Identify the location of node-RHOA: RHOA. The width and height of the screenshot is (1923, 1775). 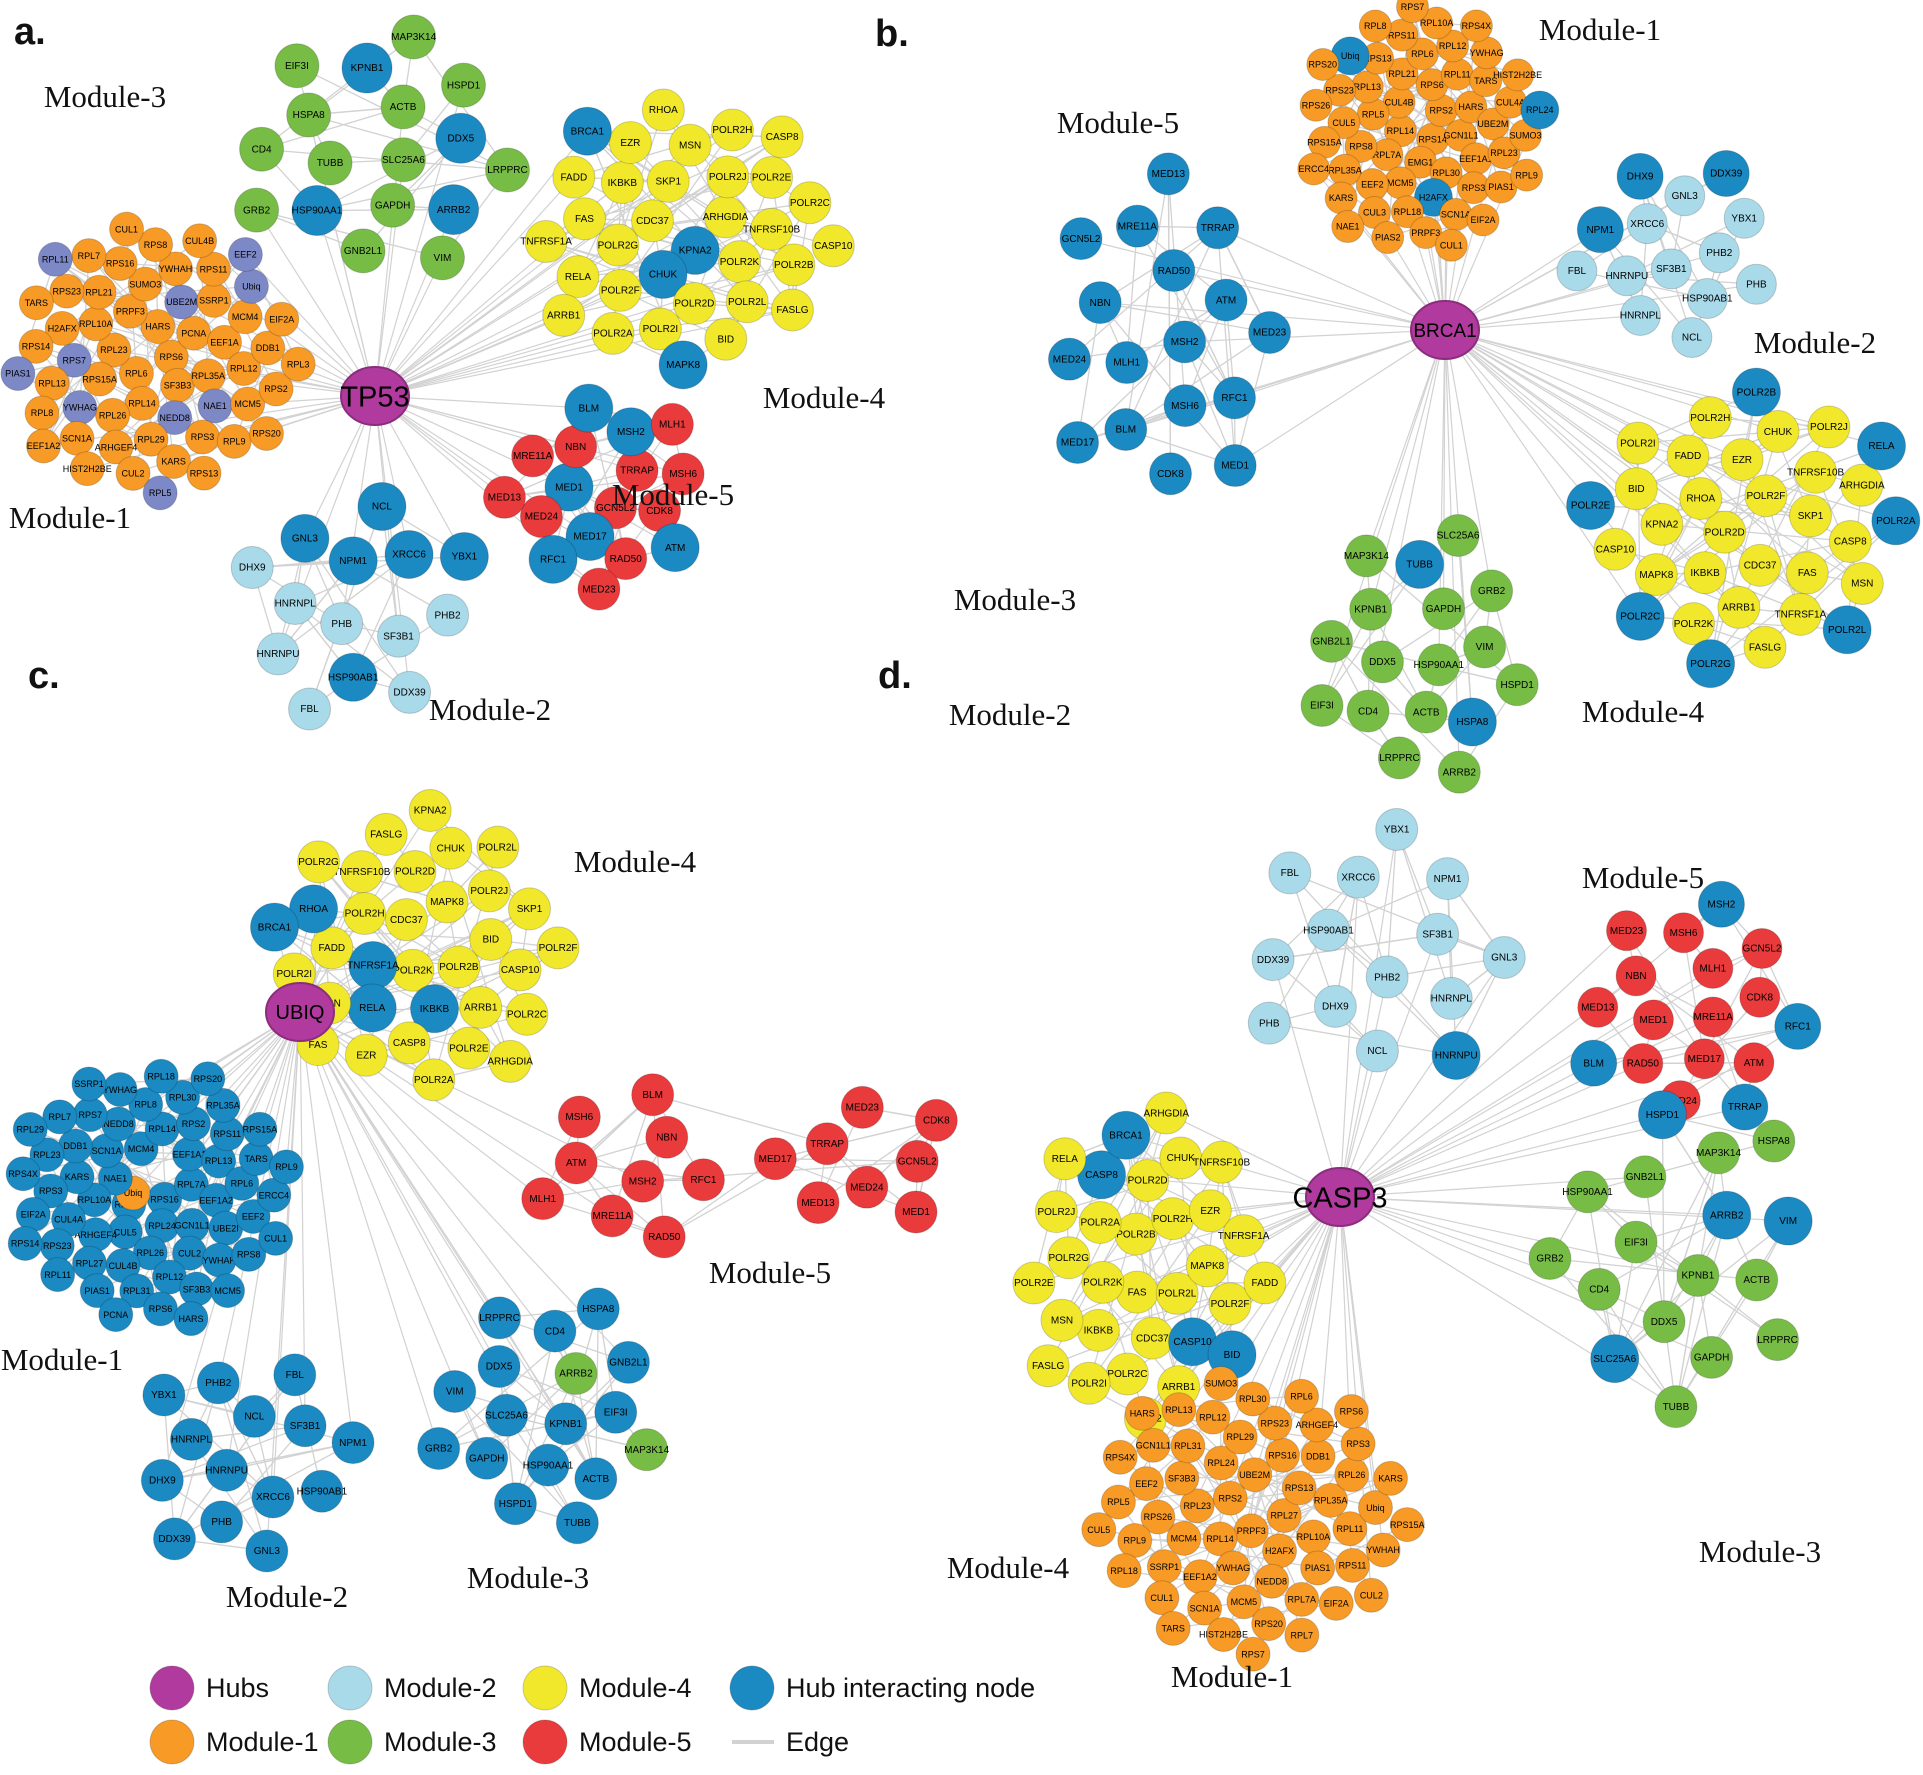
(663, 110).